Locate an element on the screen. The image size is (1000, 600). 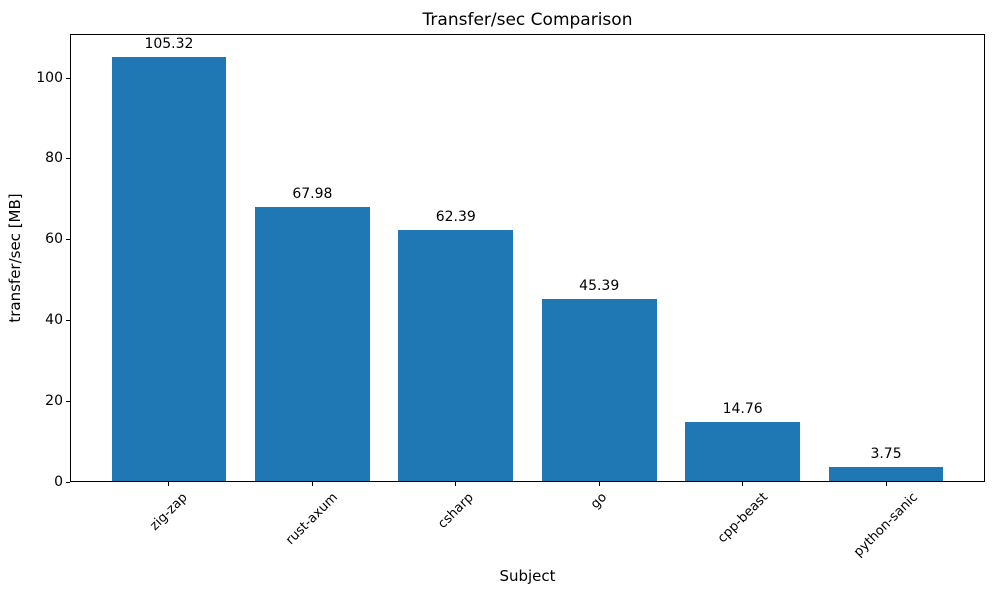
y-tick-label: 60 is located at coordinates (54, 239).